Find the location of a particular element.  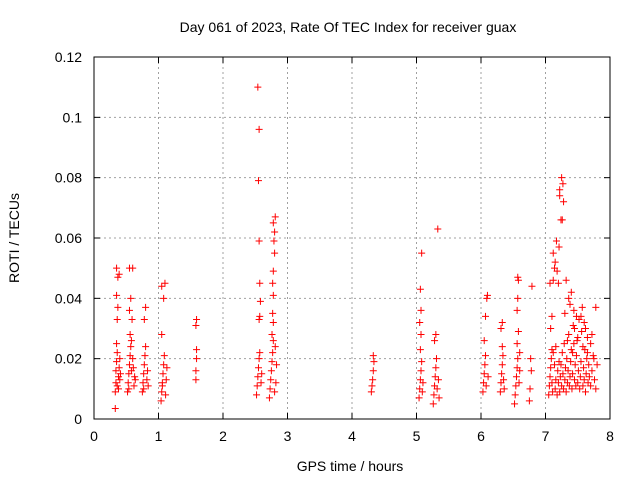

x-axis-label: GPS time / hours is located at coordinates (350, 466).